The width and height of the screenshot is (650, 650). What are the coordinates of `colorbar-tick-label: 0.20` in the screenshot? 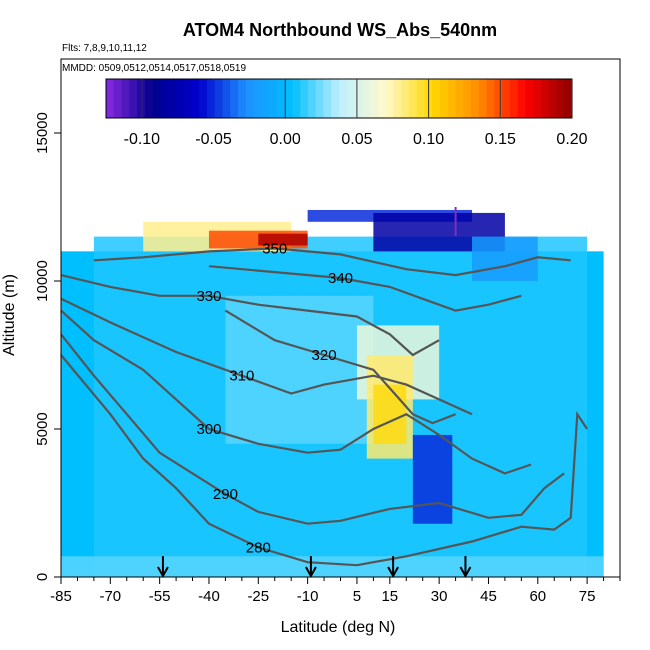 It's located at (571, 139).